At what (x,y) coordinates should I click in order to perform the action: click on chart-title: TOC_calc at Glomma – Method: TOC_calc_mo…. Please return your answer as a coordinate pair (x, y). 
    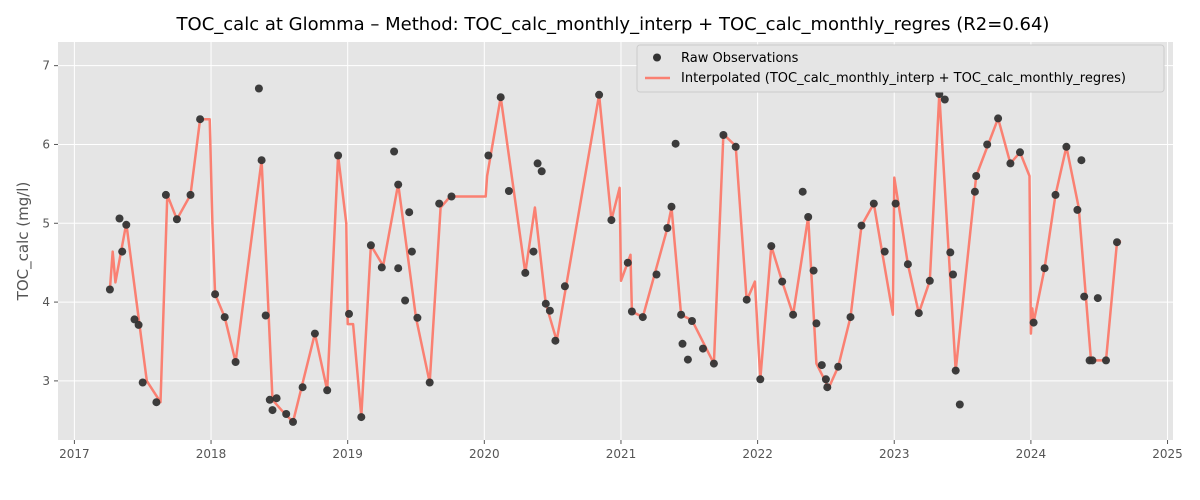
    Looking at the image, I should click on (613, 24).